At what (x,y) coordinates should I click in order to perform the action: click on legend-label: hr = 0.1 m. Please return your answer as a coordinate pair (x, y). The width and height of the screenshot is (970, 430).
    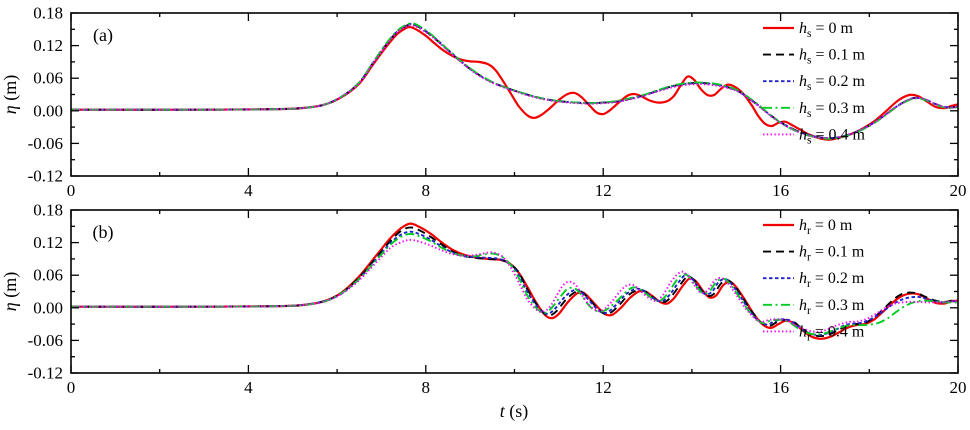
    Looking at the image, I should click on (832, 254).